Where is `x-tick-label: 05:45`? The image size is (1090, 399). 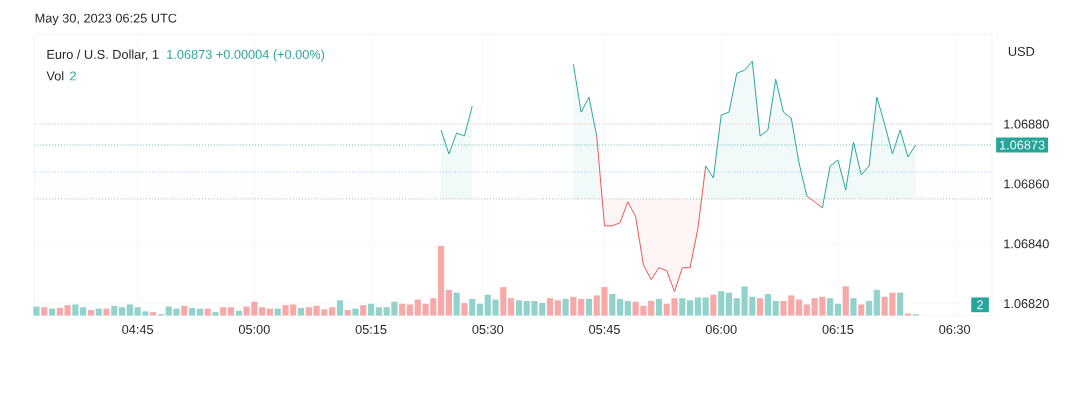
x-tick-label: 05:45 is located at coordinates (604, 329).